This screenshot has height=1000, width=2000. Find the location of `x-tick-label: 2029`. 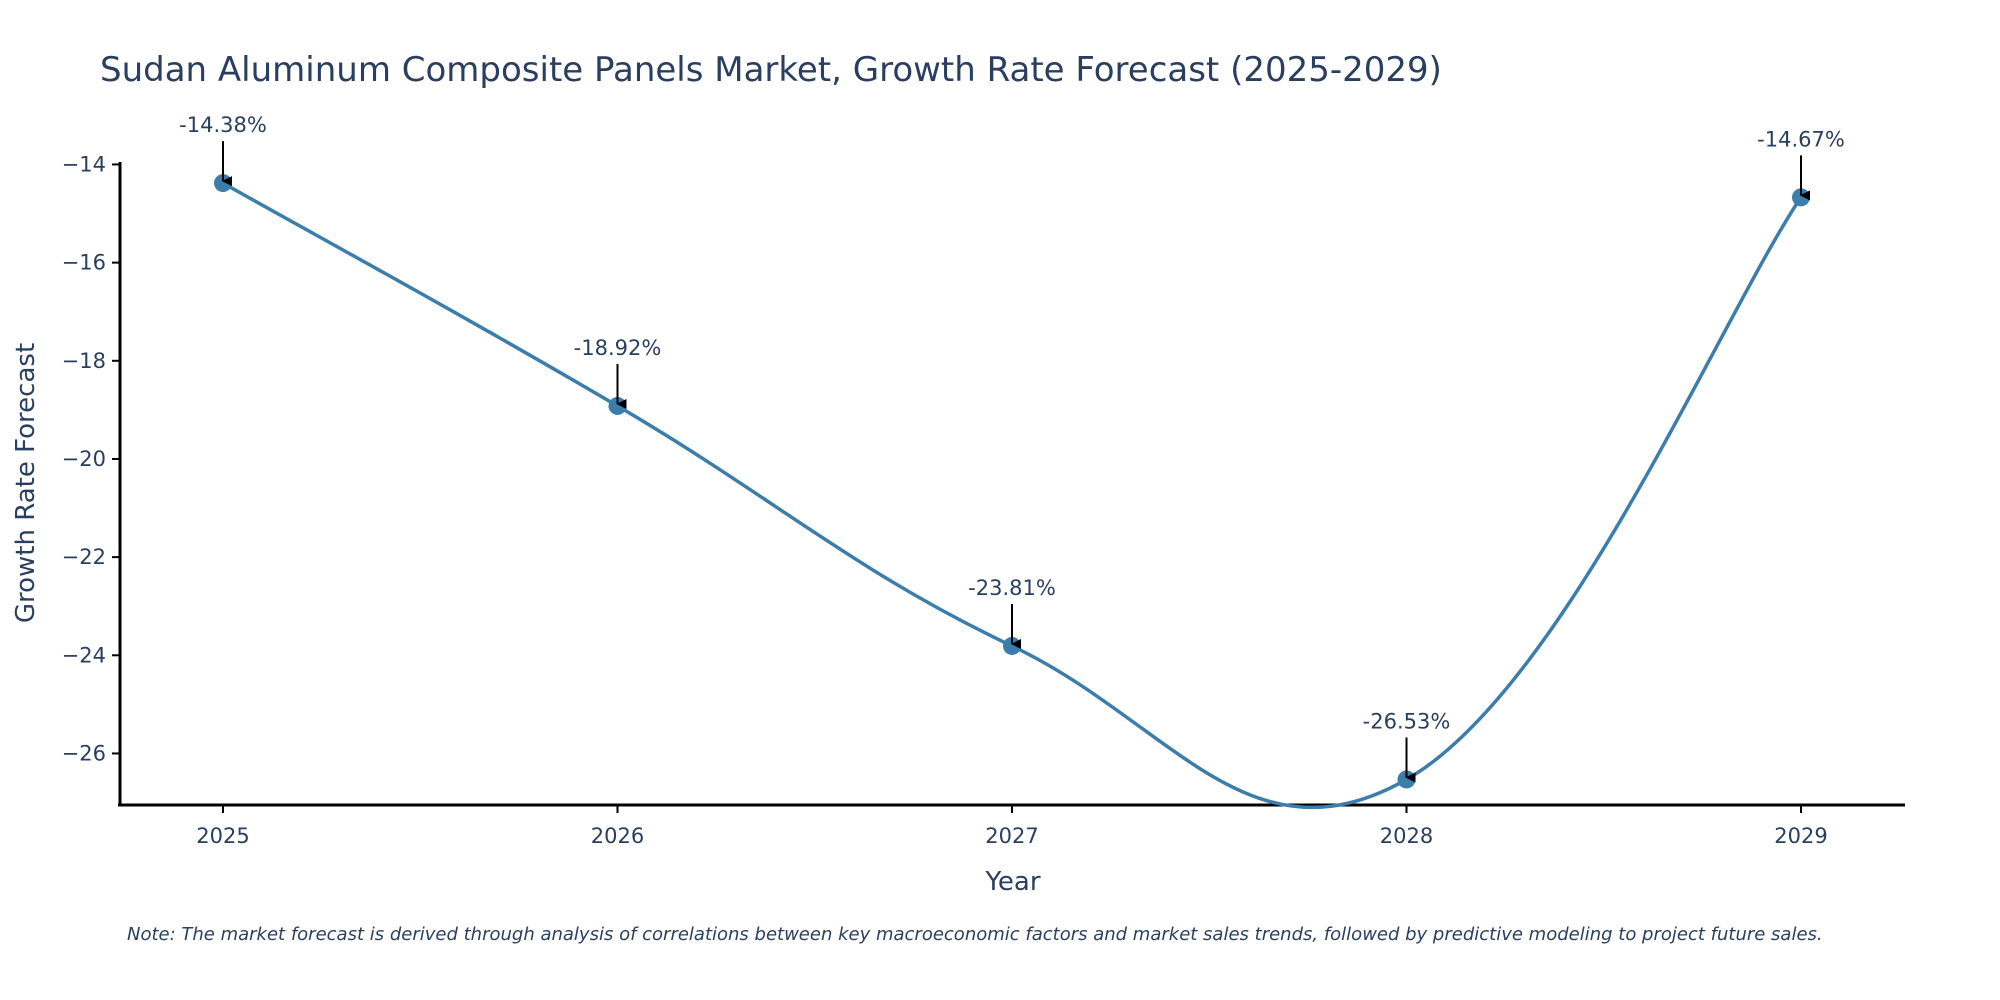

x-tick-label: 2029 is located at coordinates (1800, 836).